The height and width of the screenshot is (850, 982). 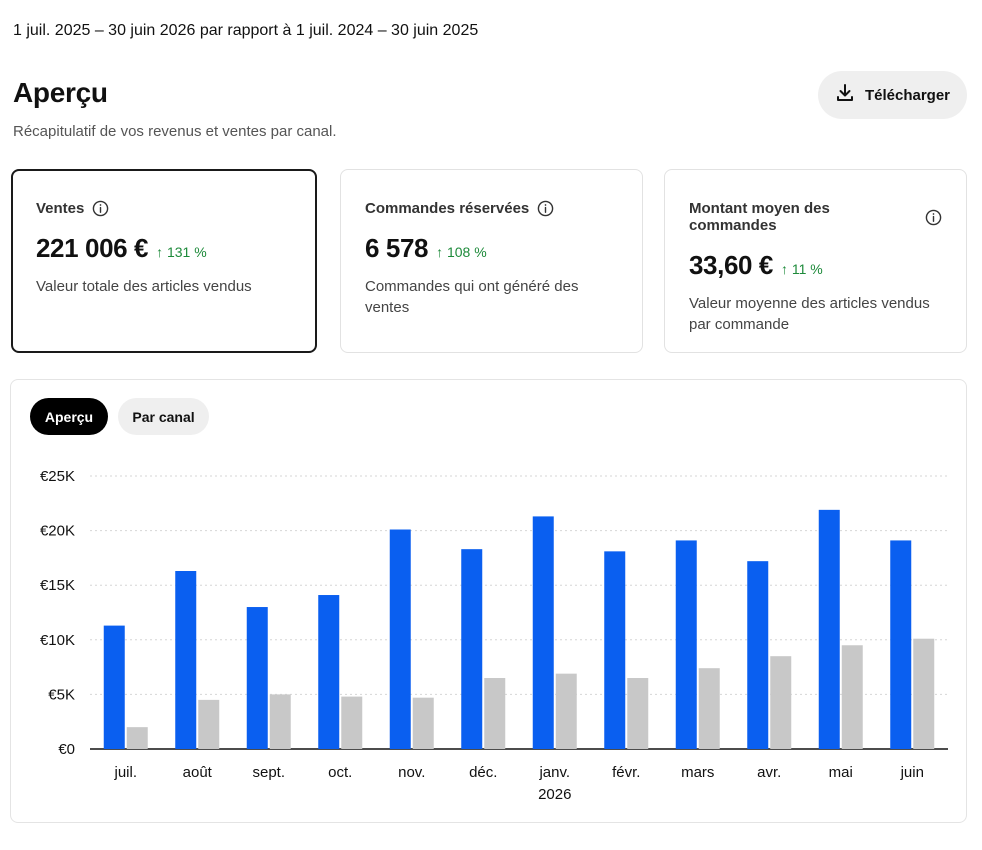 What do you see at coordinates (340, 772) in the screenshot?
I see `x-tick-label: oct.` at bounding box center [340, 772].